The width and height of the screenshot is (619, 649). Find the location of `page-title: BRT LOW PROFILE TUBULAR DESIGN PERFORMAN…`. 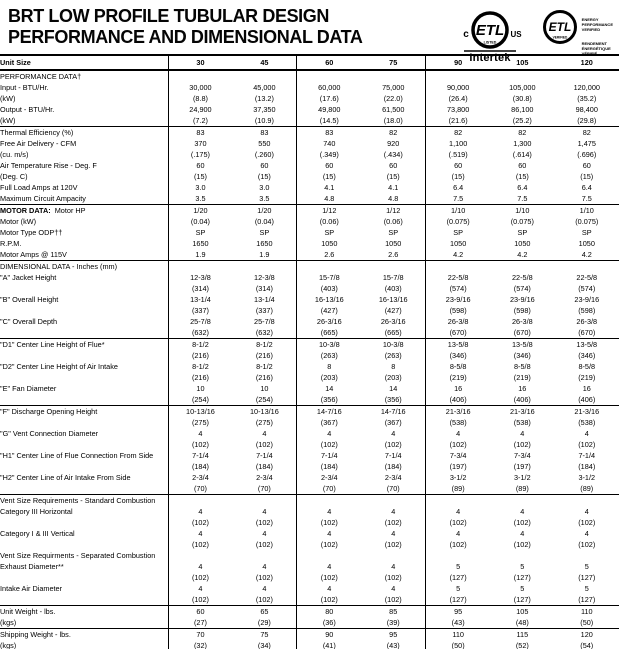

page-title: BRT LOW PROFILE TUBULAR DESIGN PERFORMAN… is located at coordinates (185, 26).